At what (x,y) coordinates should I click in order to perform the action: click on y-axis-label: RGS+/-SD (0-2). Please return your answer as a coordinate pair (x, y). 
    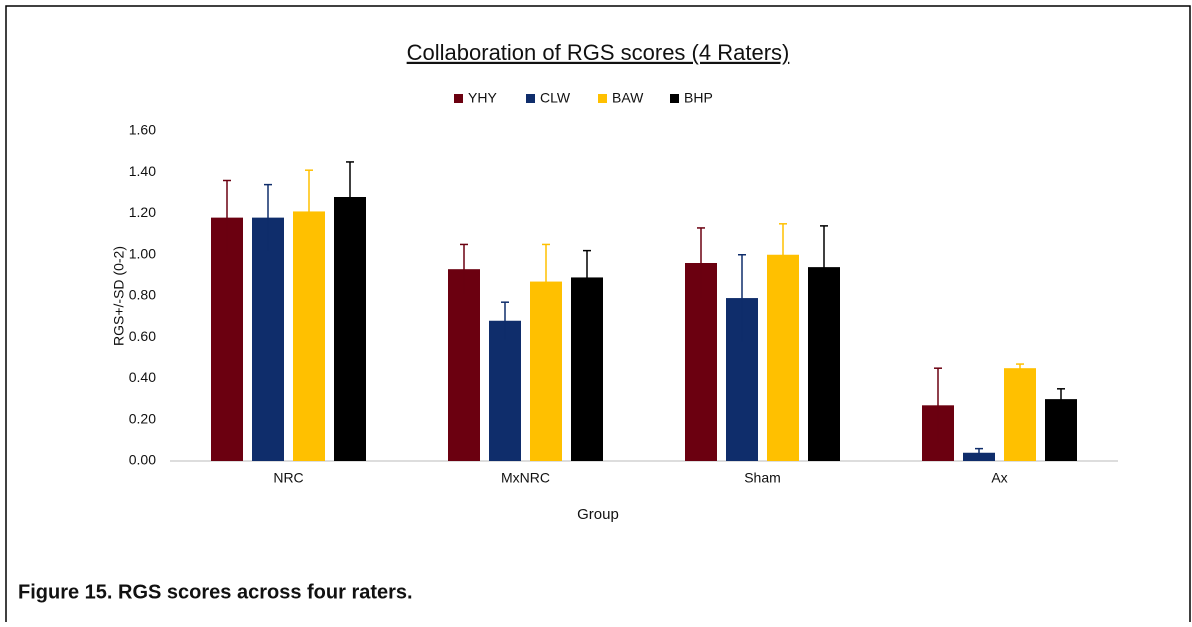
    Looking at the image, I should click on (119, 296).